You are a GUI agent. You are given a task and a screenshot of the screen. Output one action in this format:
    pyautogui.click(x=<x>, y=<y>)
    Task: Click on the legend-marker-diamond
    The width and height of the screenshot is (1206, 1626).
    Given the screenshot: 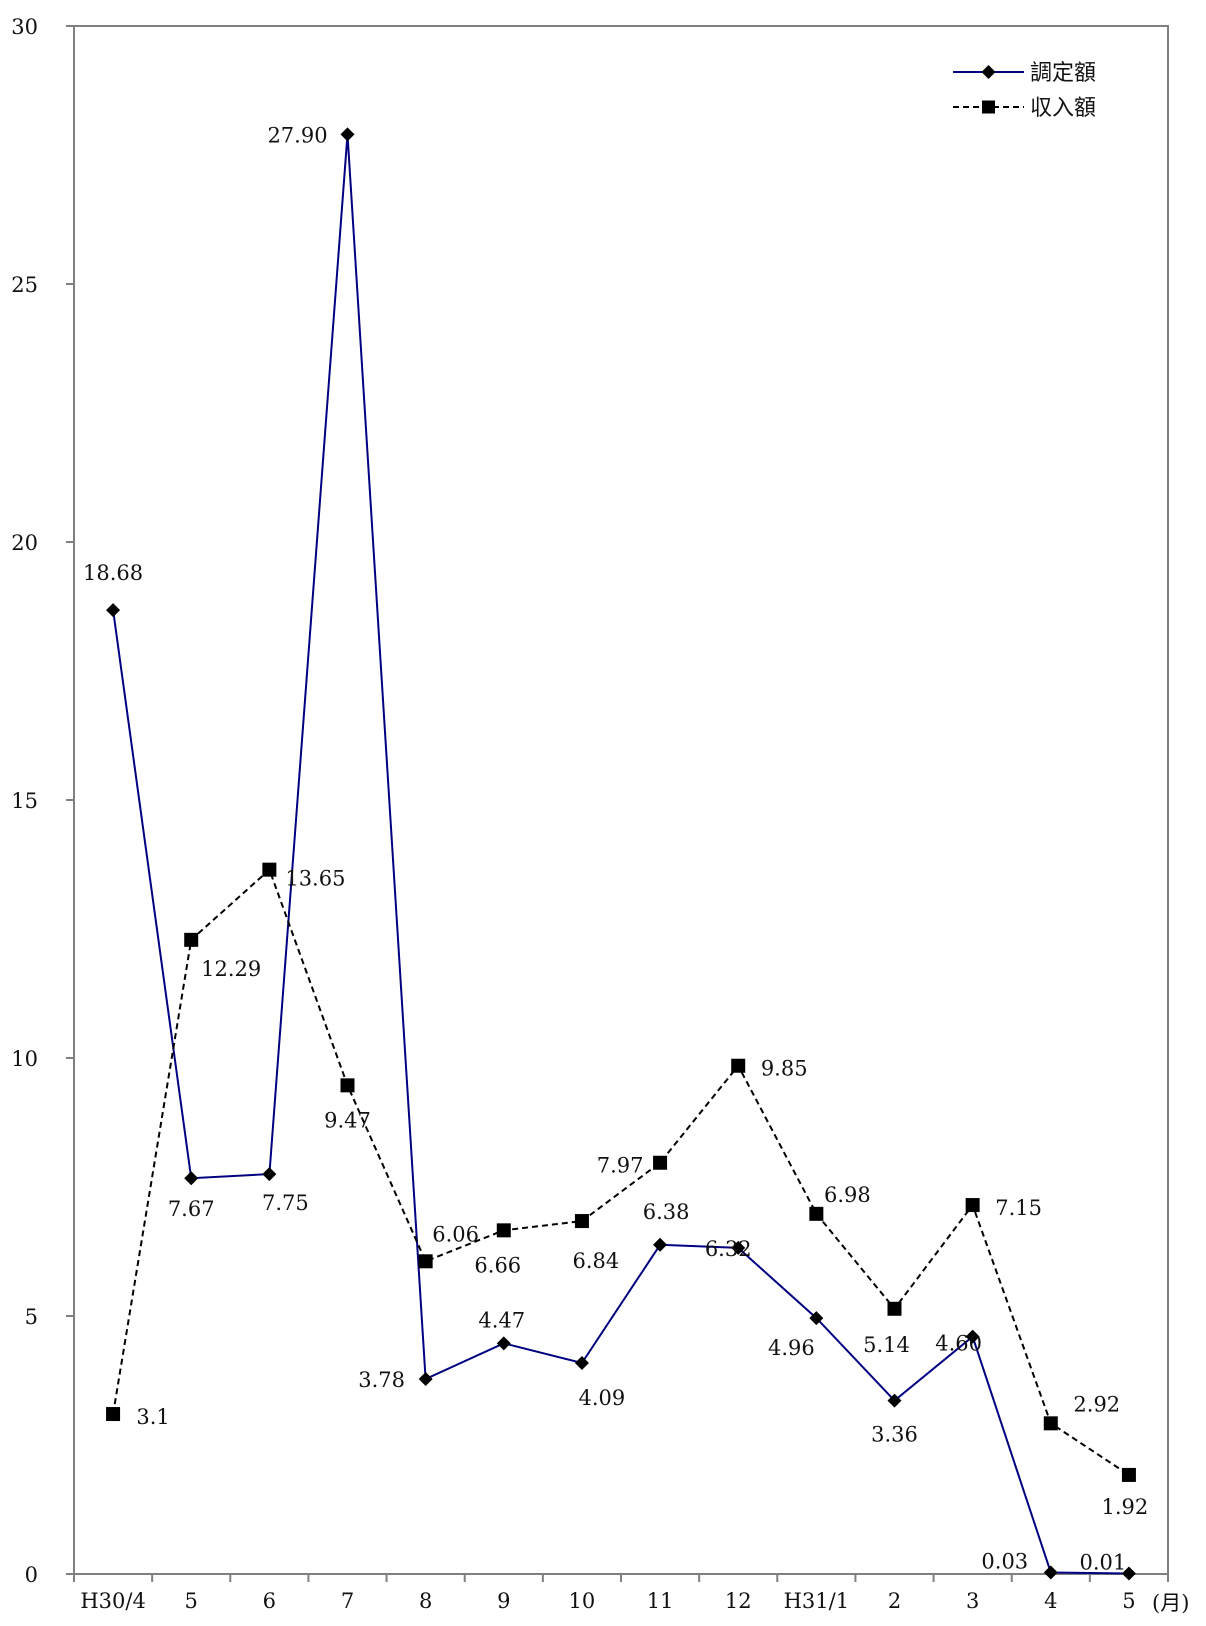 What is the action you would take?
    pyautogui.click(x=988, y=72)
    